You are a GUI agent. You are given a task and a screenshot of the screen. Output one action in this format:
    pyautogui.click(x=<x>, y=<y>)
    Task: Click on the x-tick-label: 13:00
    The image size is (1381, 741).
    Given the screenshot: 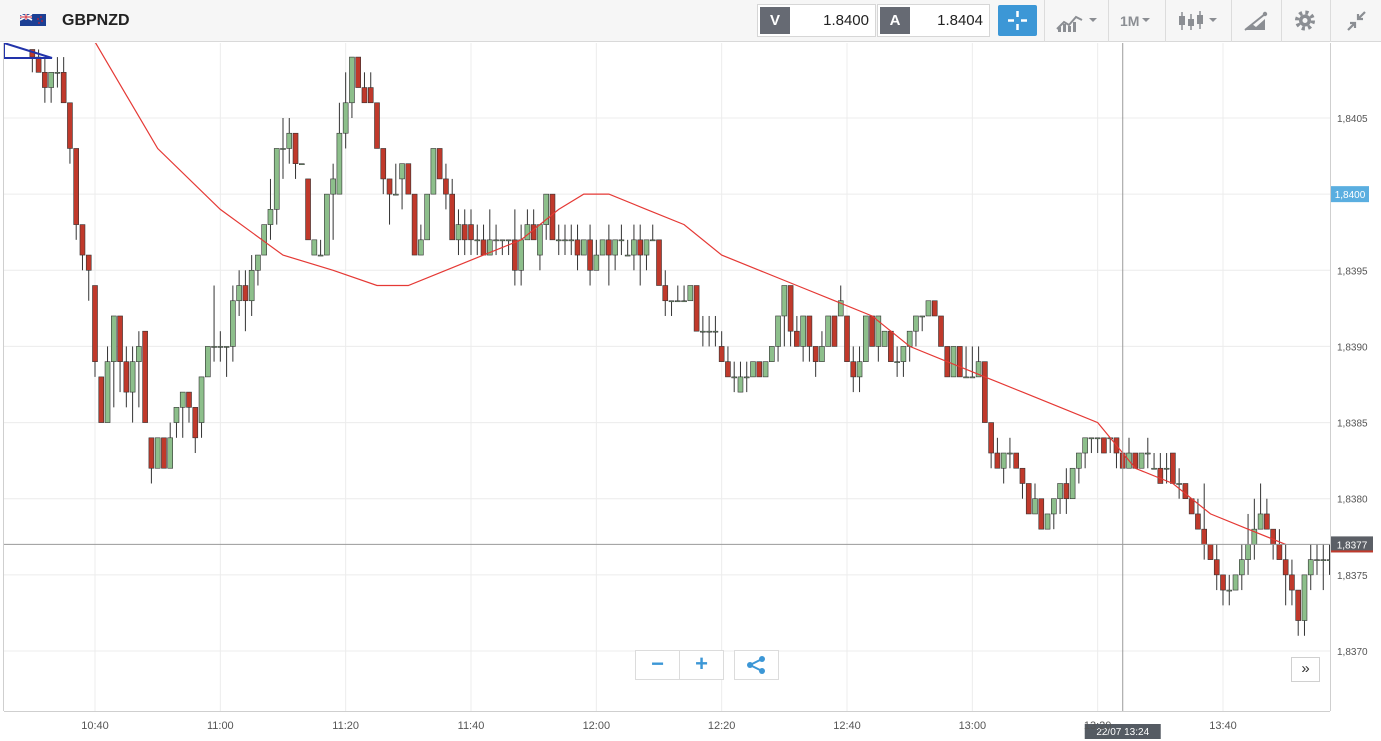 What is the action you would take?
    pyautogui.click(x=973, y=726)
    